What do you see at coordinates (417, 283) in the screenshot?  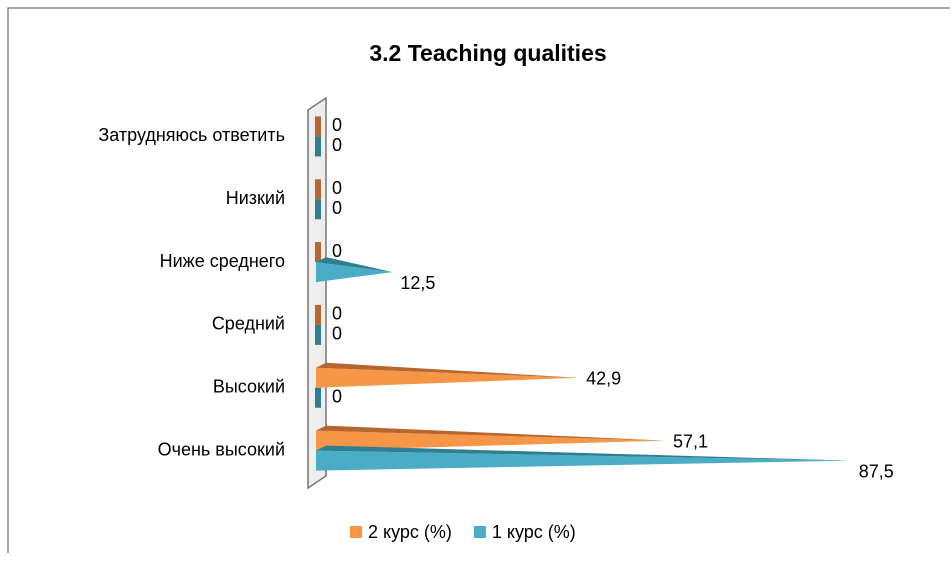 I see `data-label: 12,5` at bounding box center [417, 283].